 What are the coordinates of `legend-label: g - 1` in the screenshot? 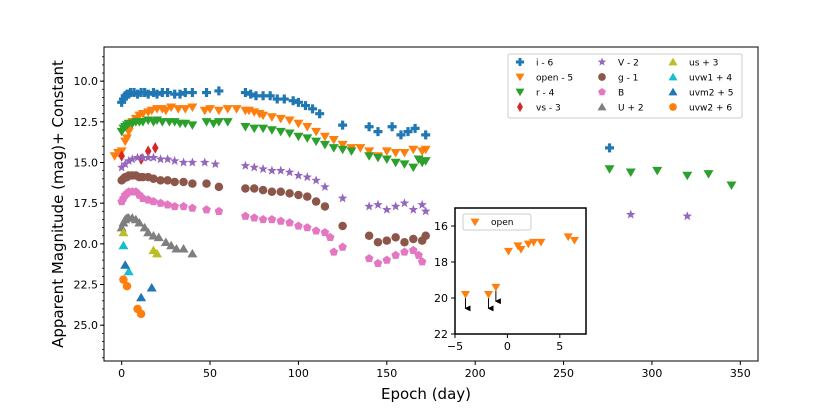 It's located at (628, 79).